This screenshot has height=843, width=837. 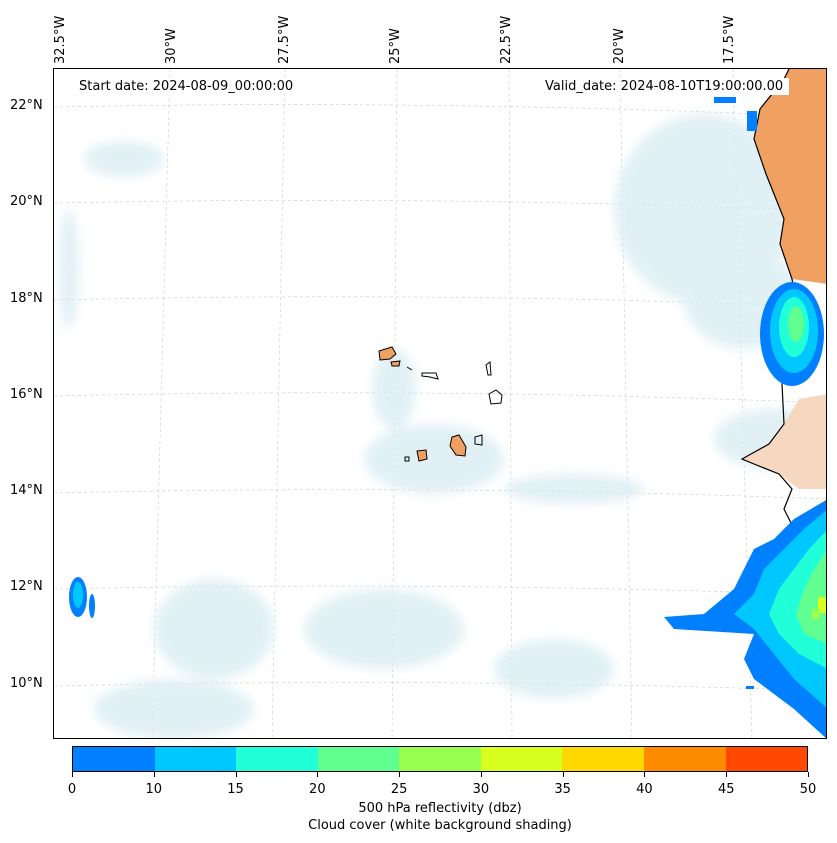 What do you see at coordinates (284, 39) in the screenshot?
I see `longitude-label: 27.5°W` at bounding box center [284, 39].